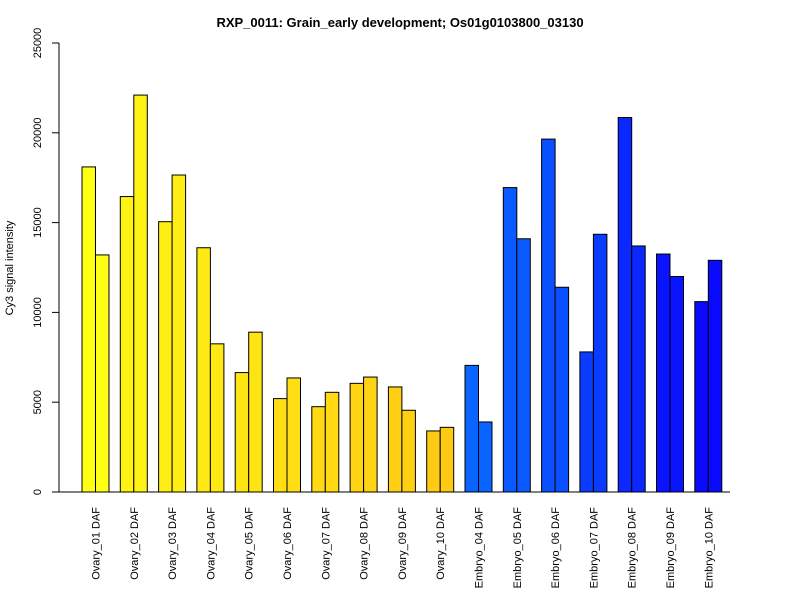  What do you see at coordinates (45, 261) in the screenshot?
I see `y-axis-ticks: 0 5000 10000 15000 20000 25000` at bounding box center [45, 261].